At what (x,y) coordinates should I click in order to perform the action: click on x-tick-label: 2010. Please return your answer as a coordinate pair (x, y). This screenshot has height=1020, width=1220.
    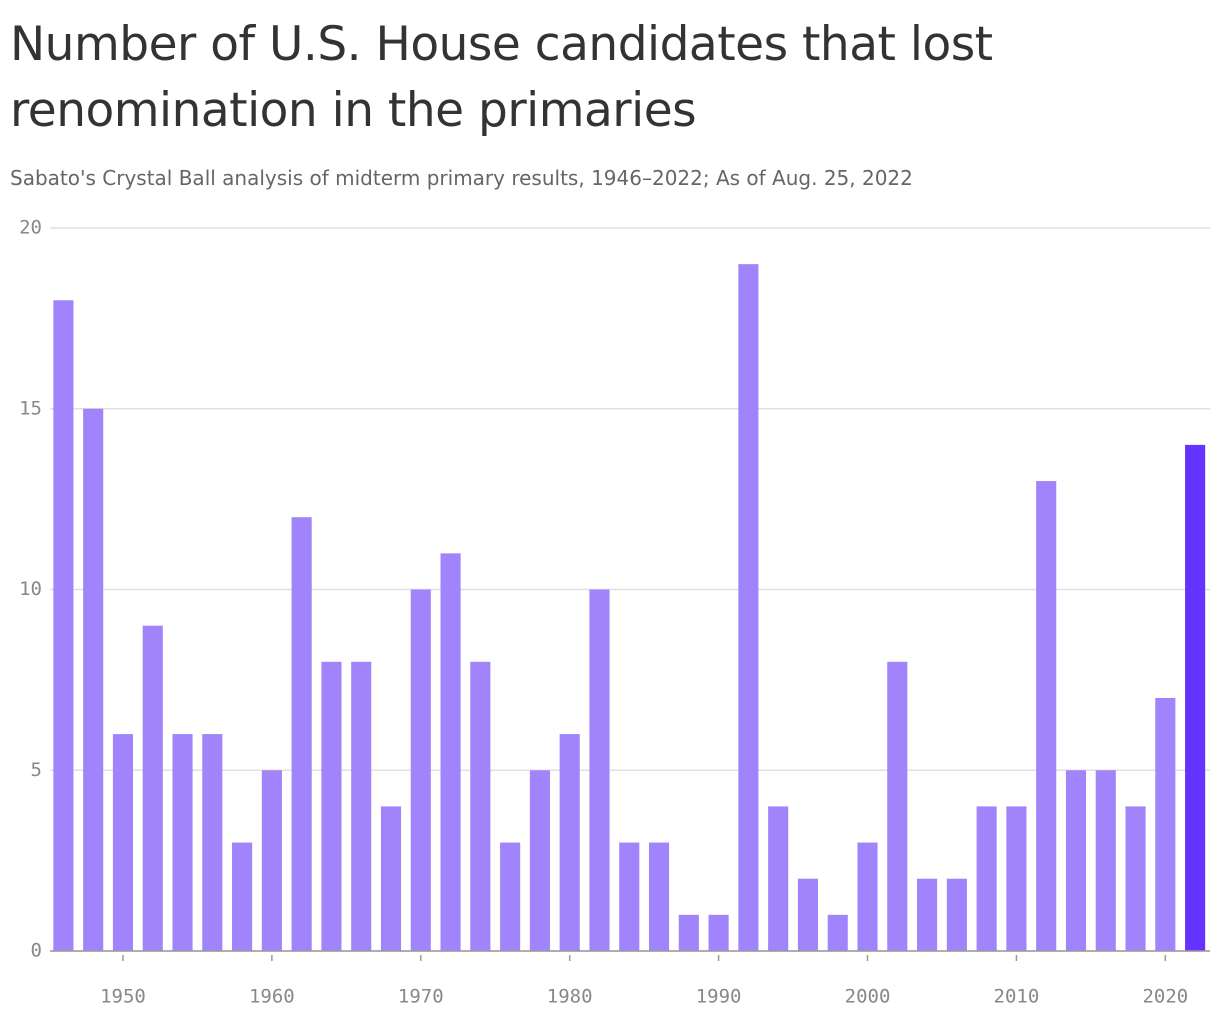
    Looking at the image, I should click on (1017, 997).